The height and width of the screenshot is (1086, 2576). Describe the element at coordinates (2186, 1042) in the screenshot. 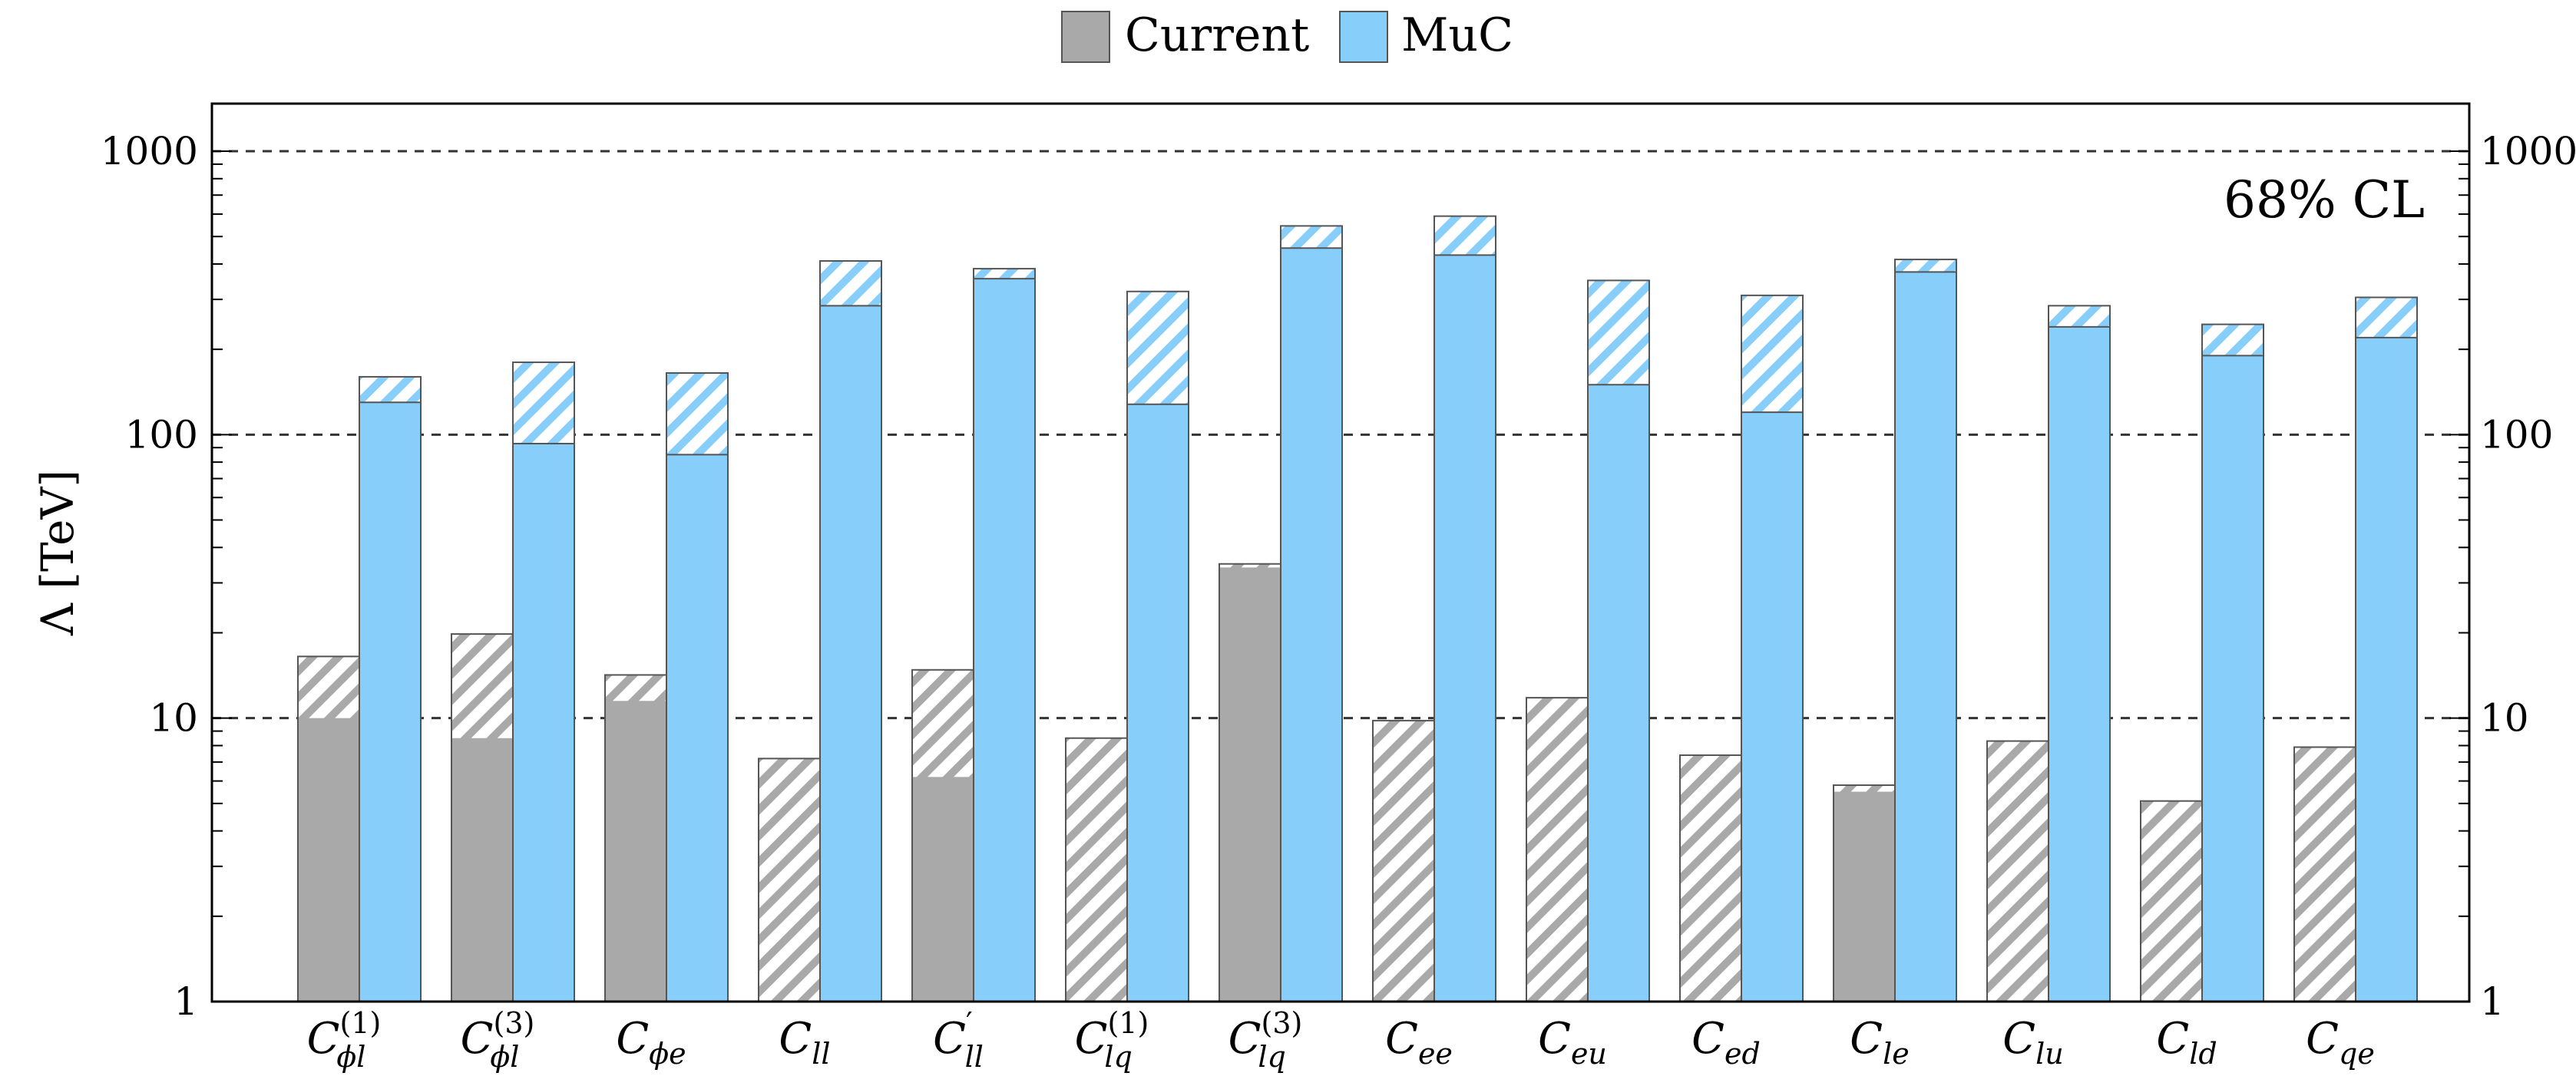

I see `x-category-label: Cld` at that location.